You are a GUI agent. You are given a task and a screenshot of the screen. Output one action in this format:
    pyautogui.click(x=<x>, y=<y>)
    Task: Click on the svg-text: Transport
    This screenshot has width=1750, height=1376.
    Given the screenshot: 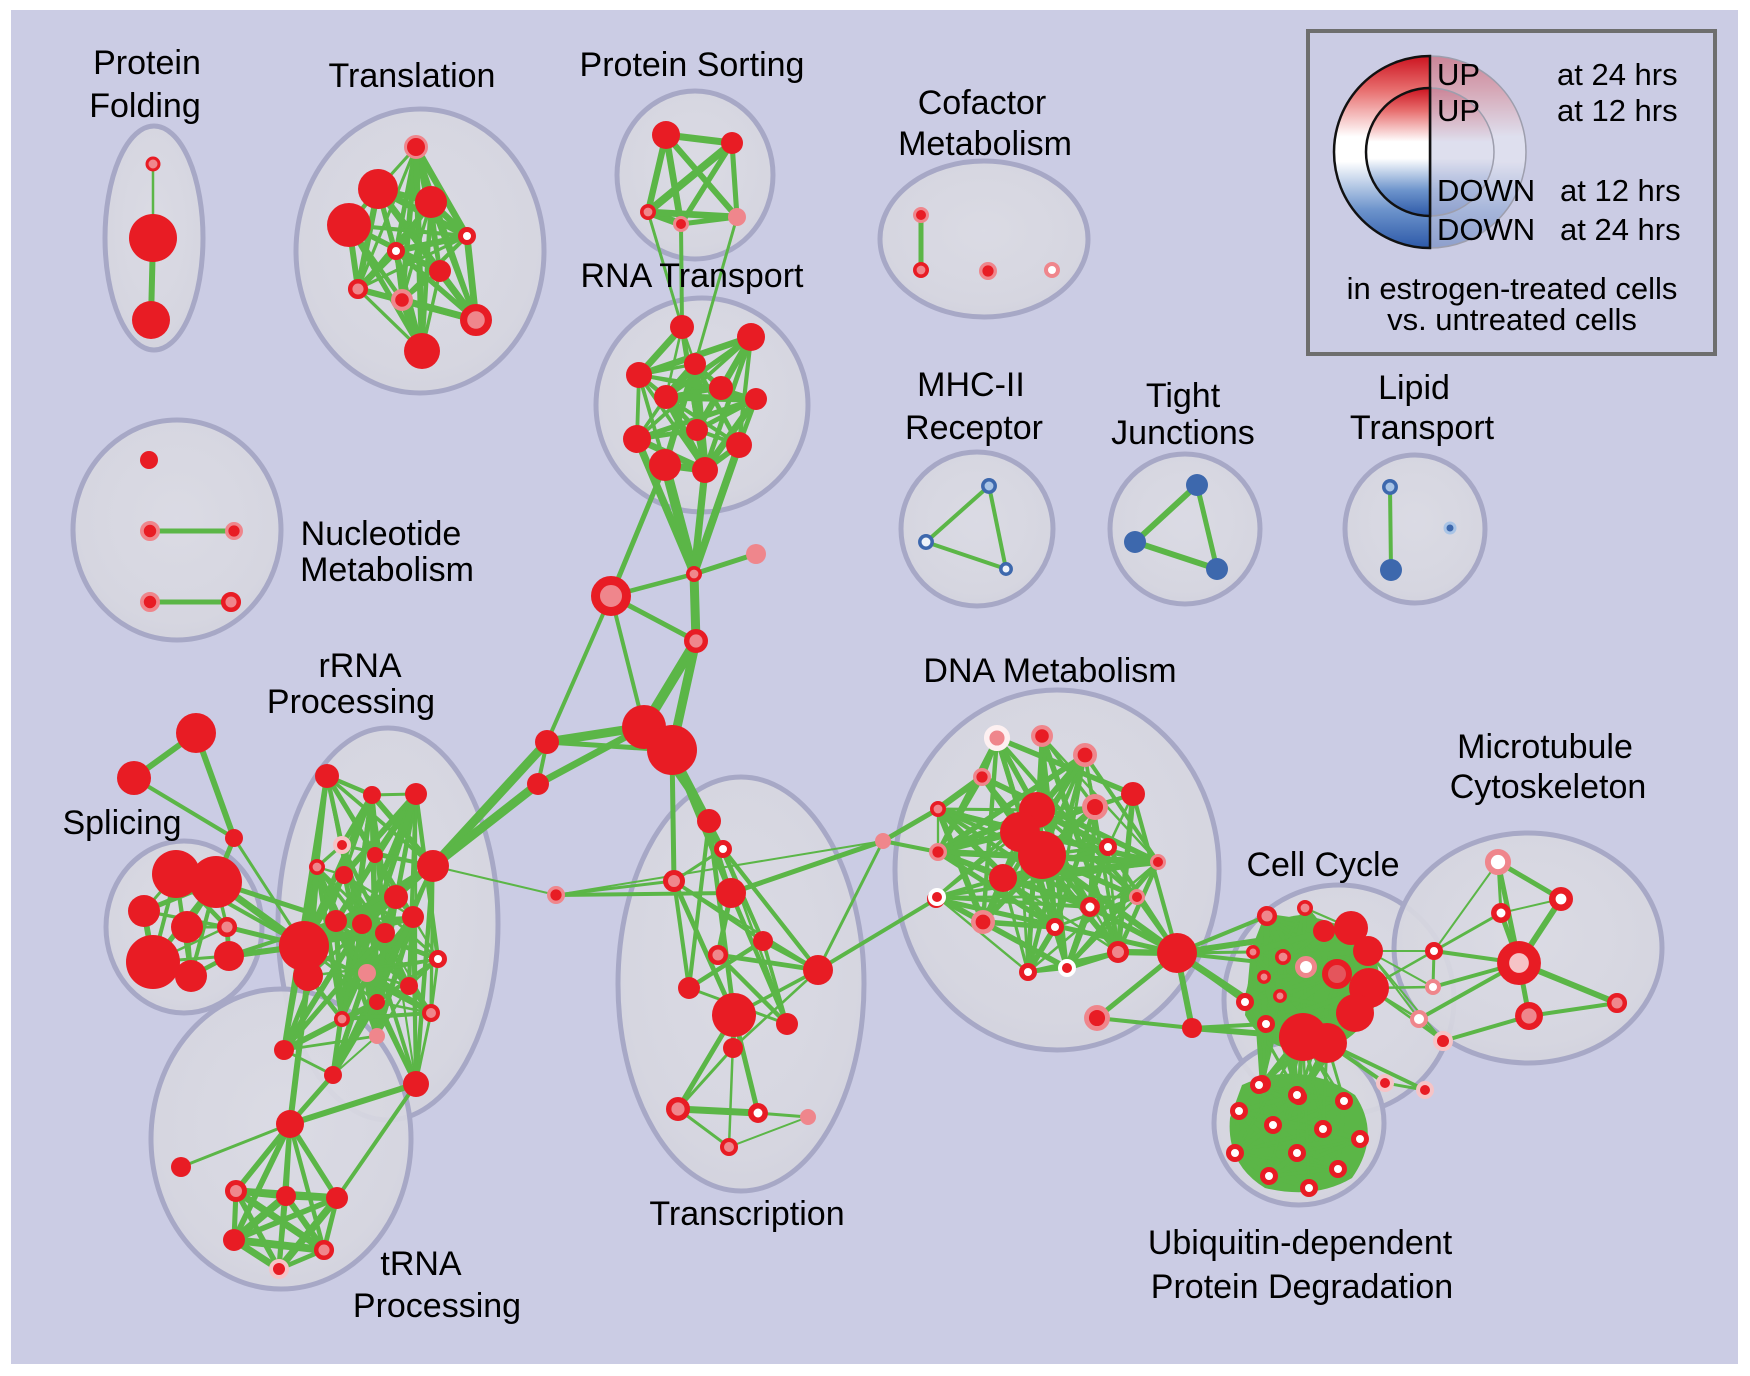 What is the action you would take?
    pyautogui.click(x=1422, y=428)
    